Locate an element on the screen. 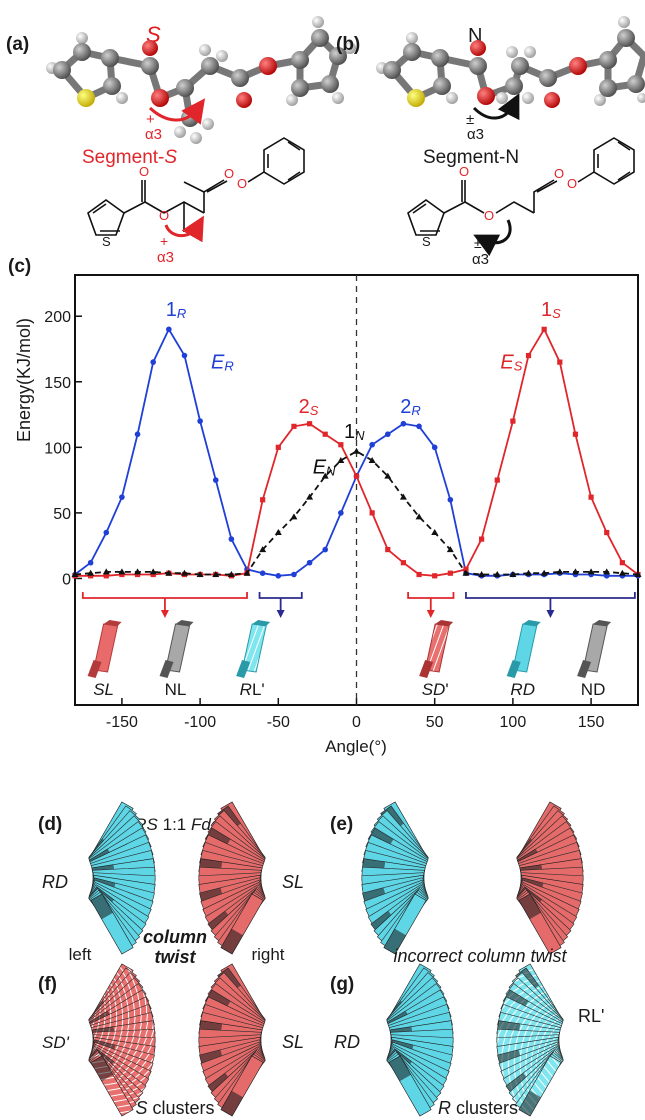  block-label: RD is located at coordinates (522, 689).